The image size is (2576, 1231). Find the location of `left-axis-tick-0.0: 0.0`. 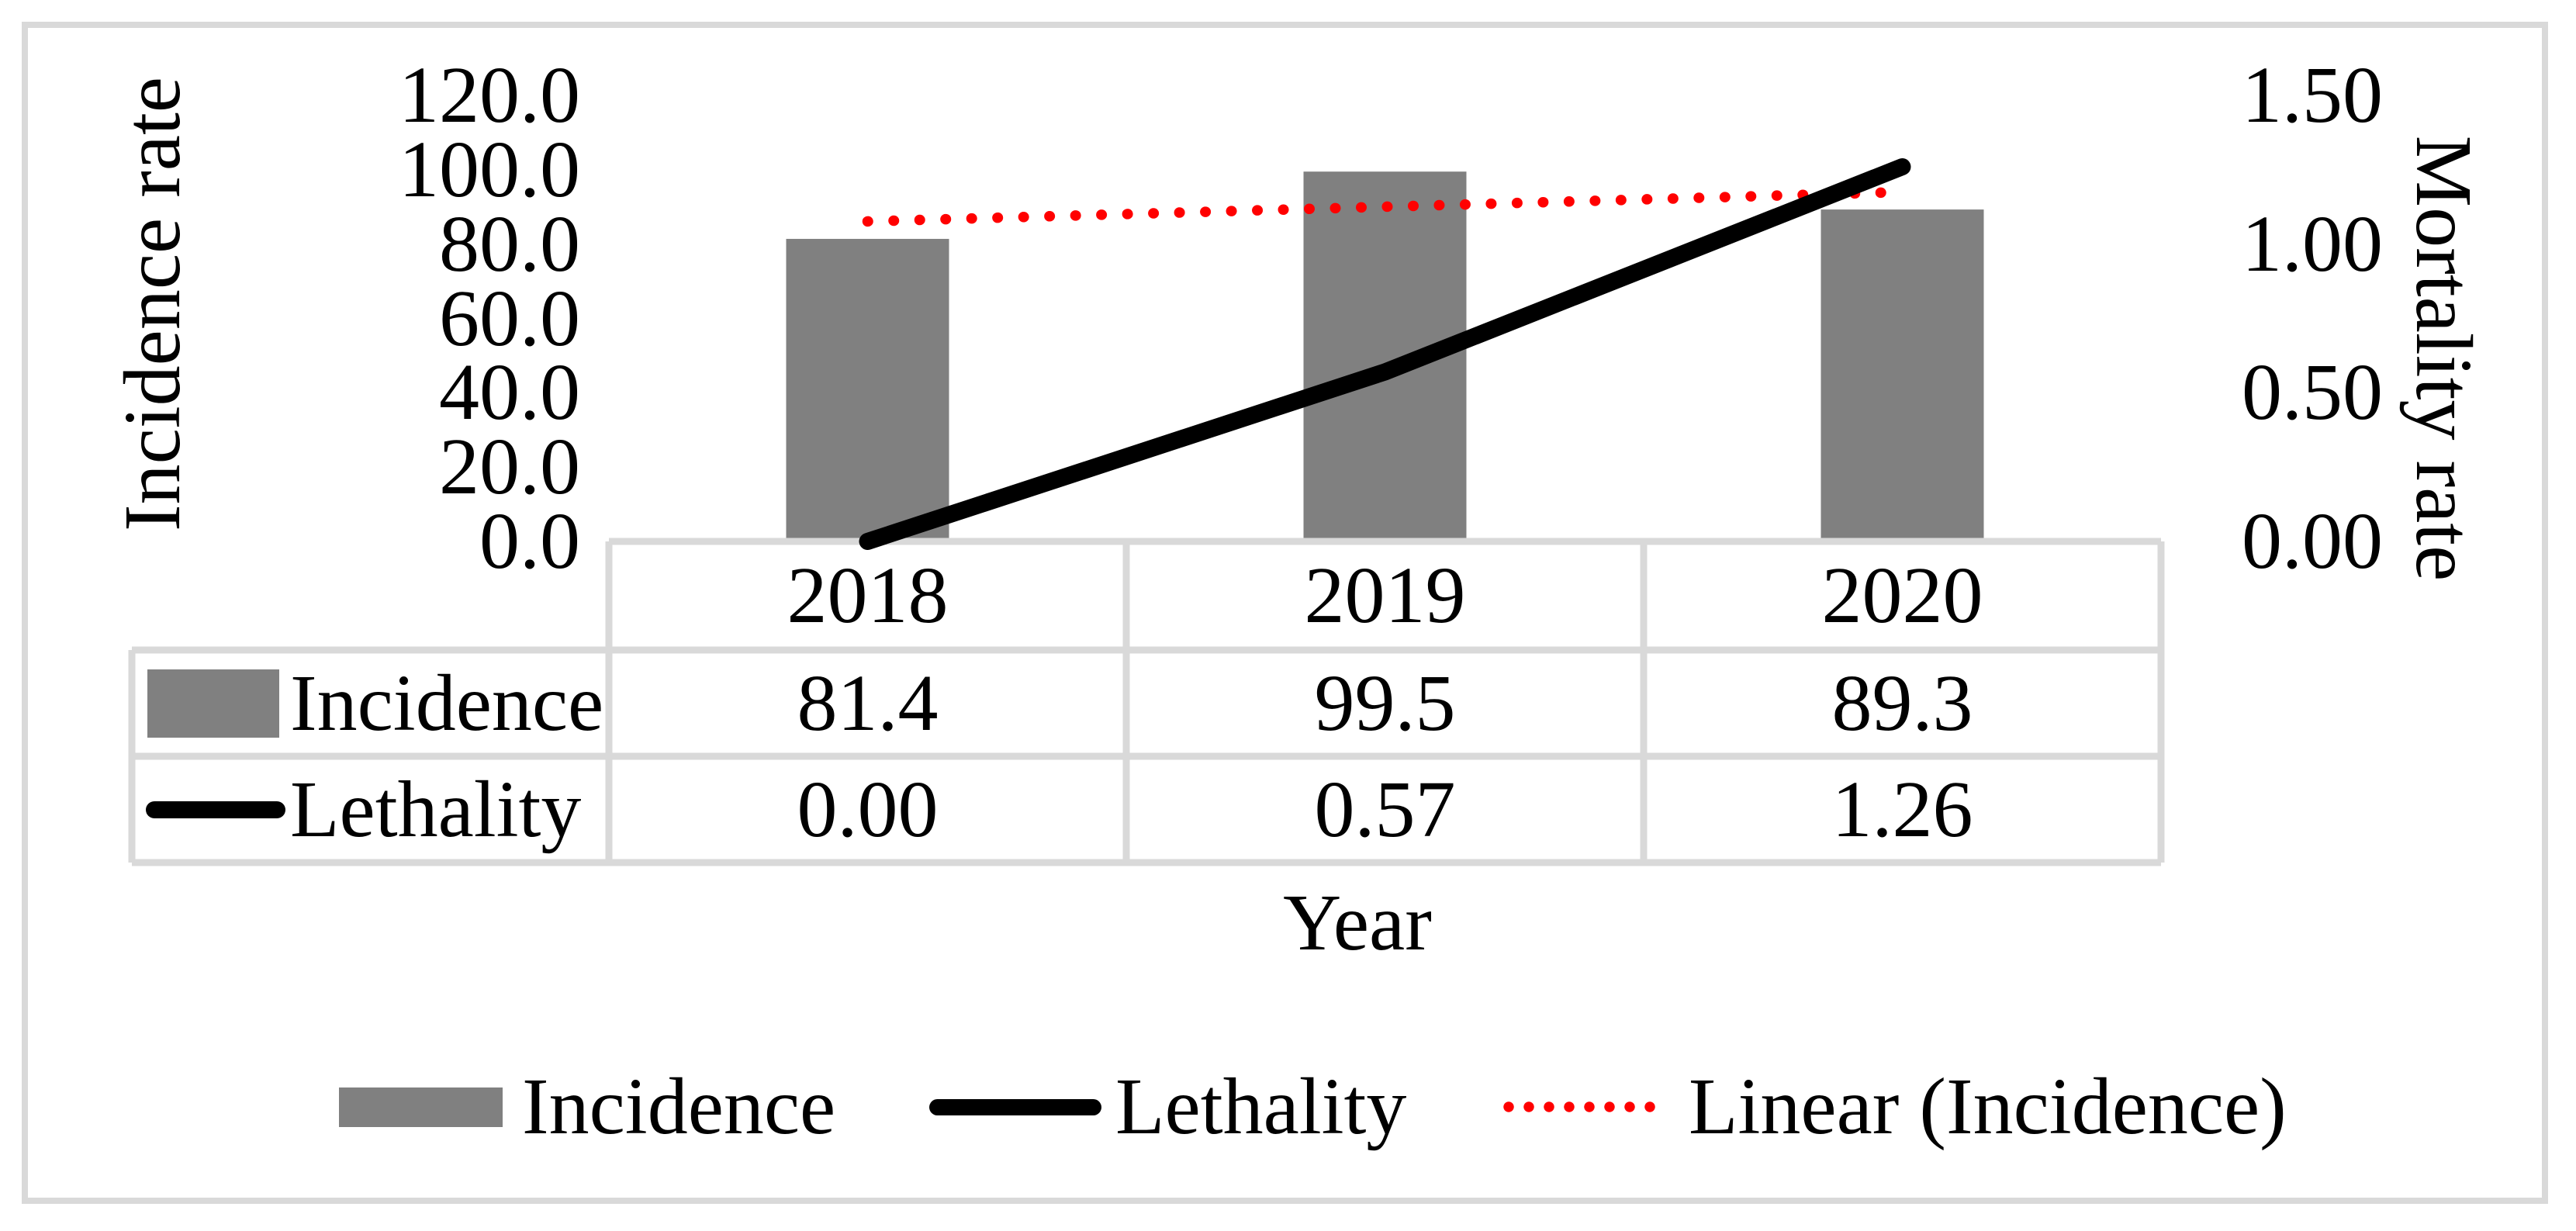

left-axis-tick-0.0: 0.0 is located at coordinates (529, 541).